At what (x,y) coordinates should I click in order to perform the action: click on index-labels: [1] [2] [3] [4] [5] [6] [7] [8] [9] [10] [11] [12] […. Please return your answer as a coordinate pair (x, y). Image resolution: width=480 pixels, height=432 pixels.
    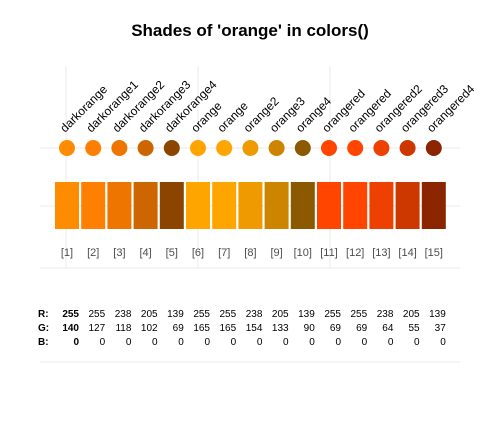
    Looking at the image, I should click on (252, 253).